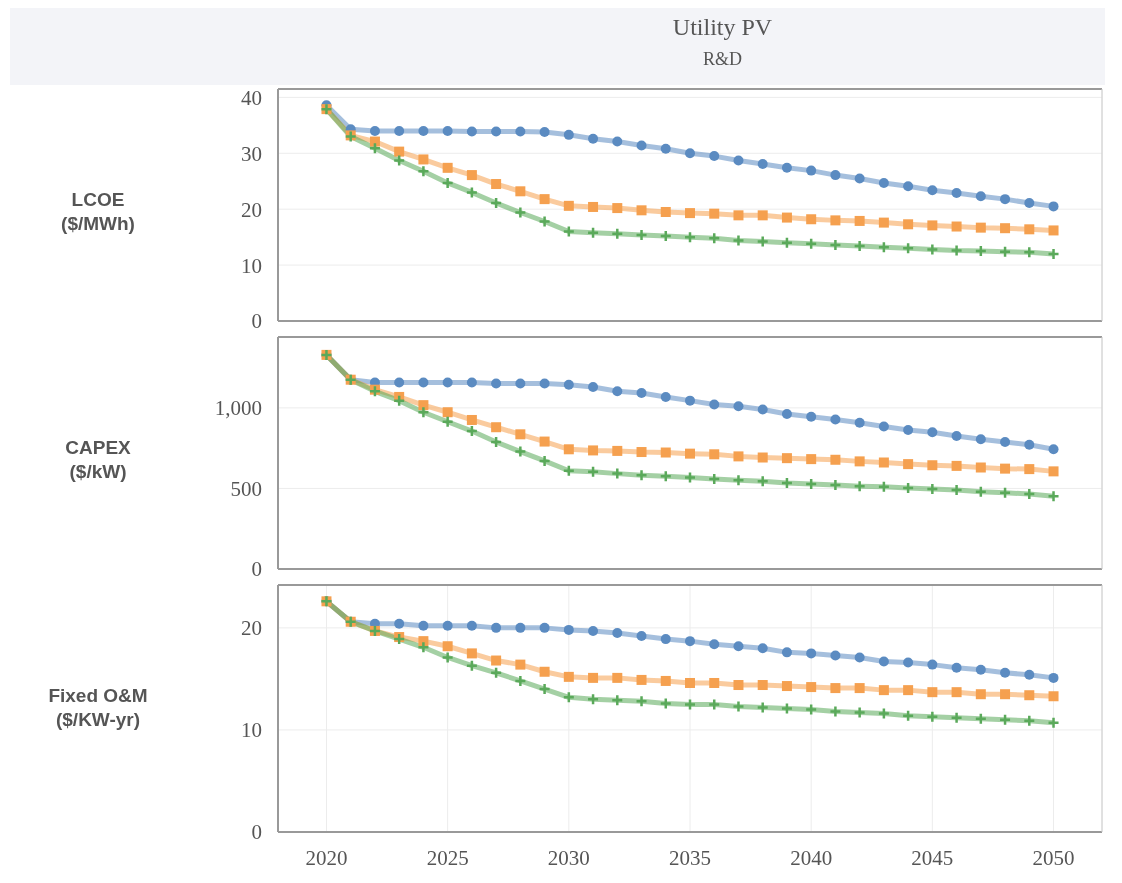 The height and width of the screenshot is (883, 1122). What do you see at coordinates (722, 59) in the screenshot?
I see `chart-subtitle: R&D` at bounding box center [722, 59].